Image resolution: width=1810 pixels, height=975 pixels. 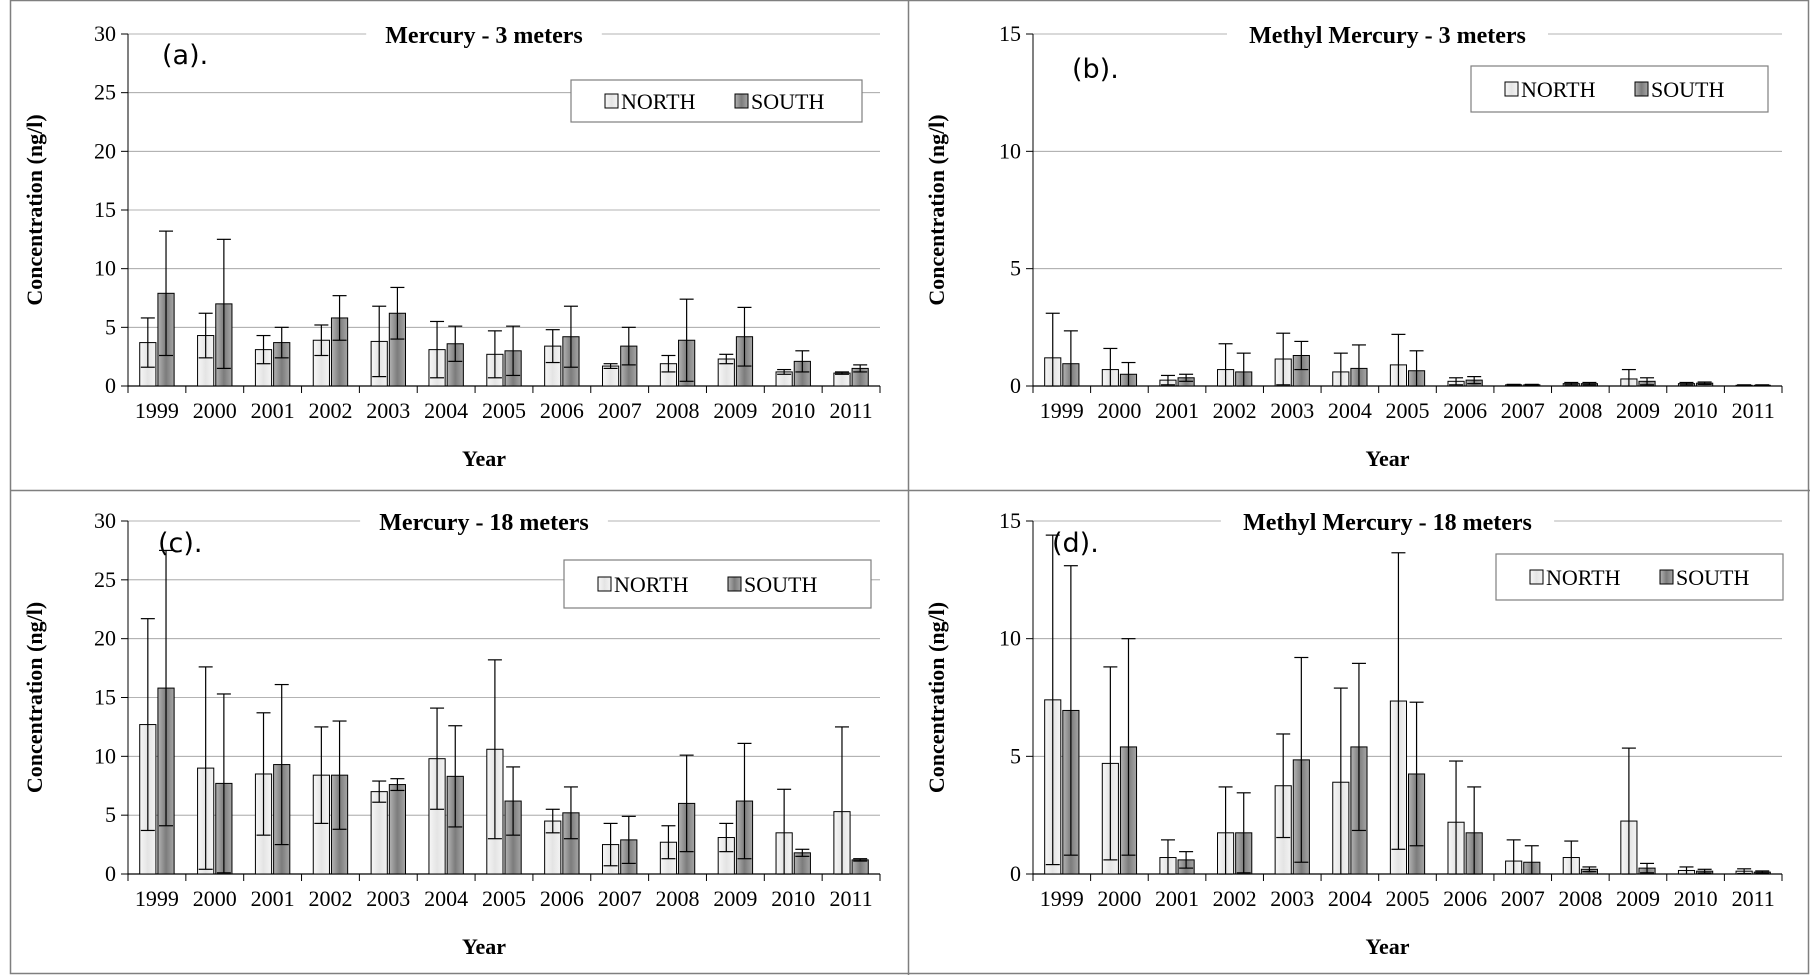 What do you see at coordinates (105, 150) in the screenshot?
I see `y-tick-label: 20` at bounding box center [105, 150].